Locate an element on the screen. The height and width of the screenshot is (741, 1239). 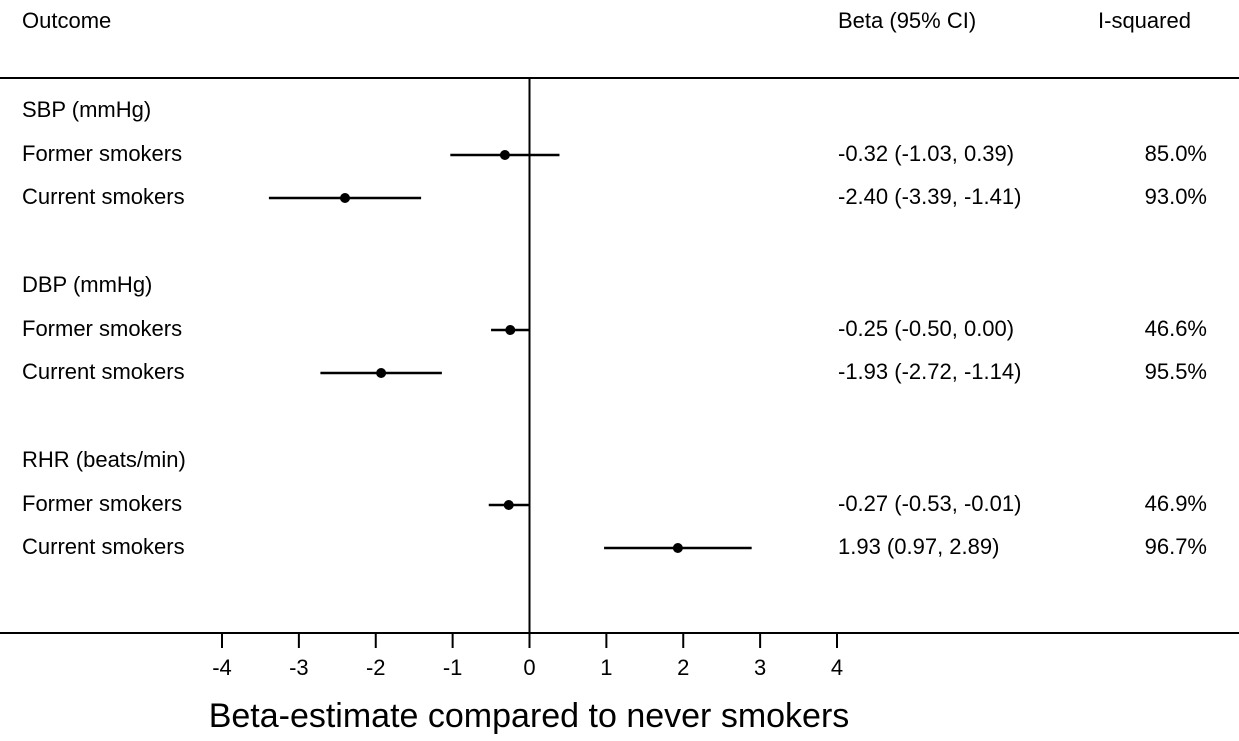
header-beta: Beta (95% CI) is located at coordinates (907, 20).